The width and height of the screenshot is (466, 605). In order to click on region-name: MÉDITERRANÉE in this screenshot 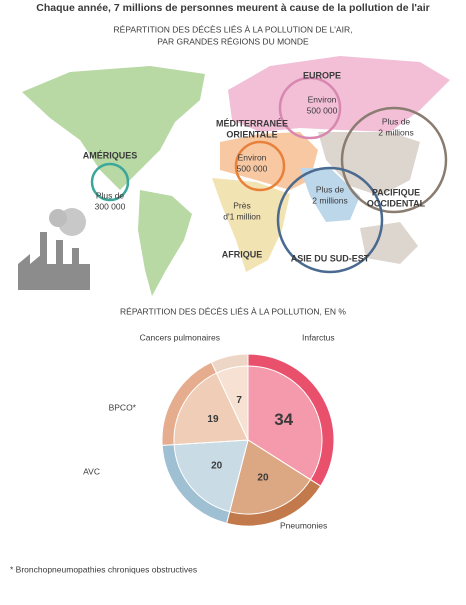, I will do `click(252, 123)`.